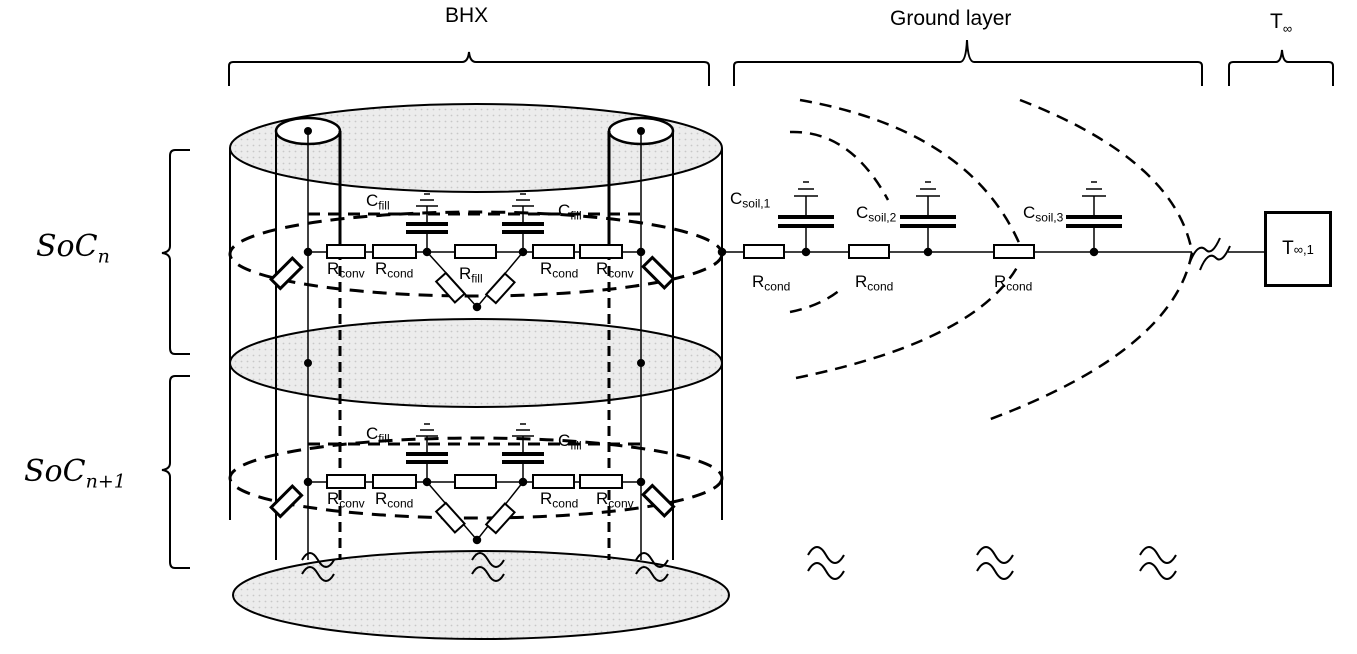 The height and width of the screenshot is (654, 1357). What do you see at coordinates (75, 473) in the screenshot?
I see `label-soc-n1: SoCn+1` at bounding box center [75, 473].